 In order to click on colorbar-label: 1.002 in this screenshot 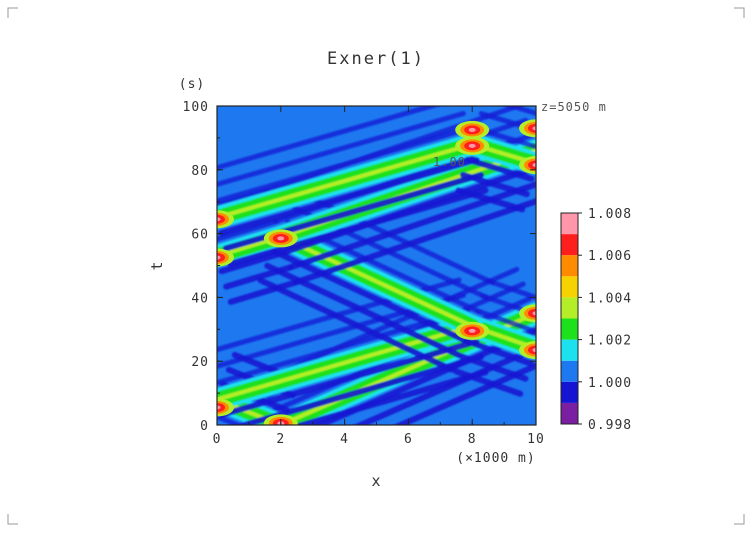, I will do `click(610, 341)`.